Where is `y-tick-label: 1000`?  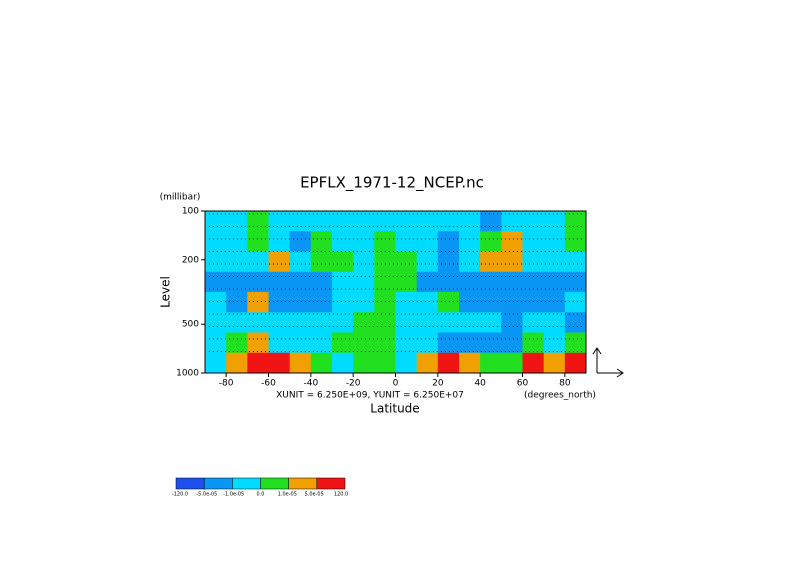 y-tick-label: 1000 is located at coordinates (187, 374).